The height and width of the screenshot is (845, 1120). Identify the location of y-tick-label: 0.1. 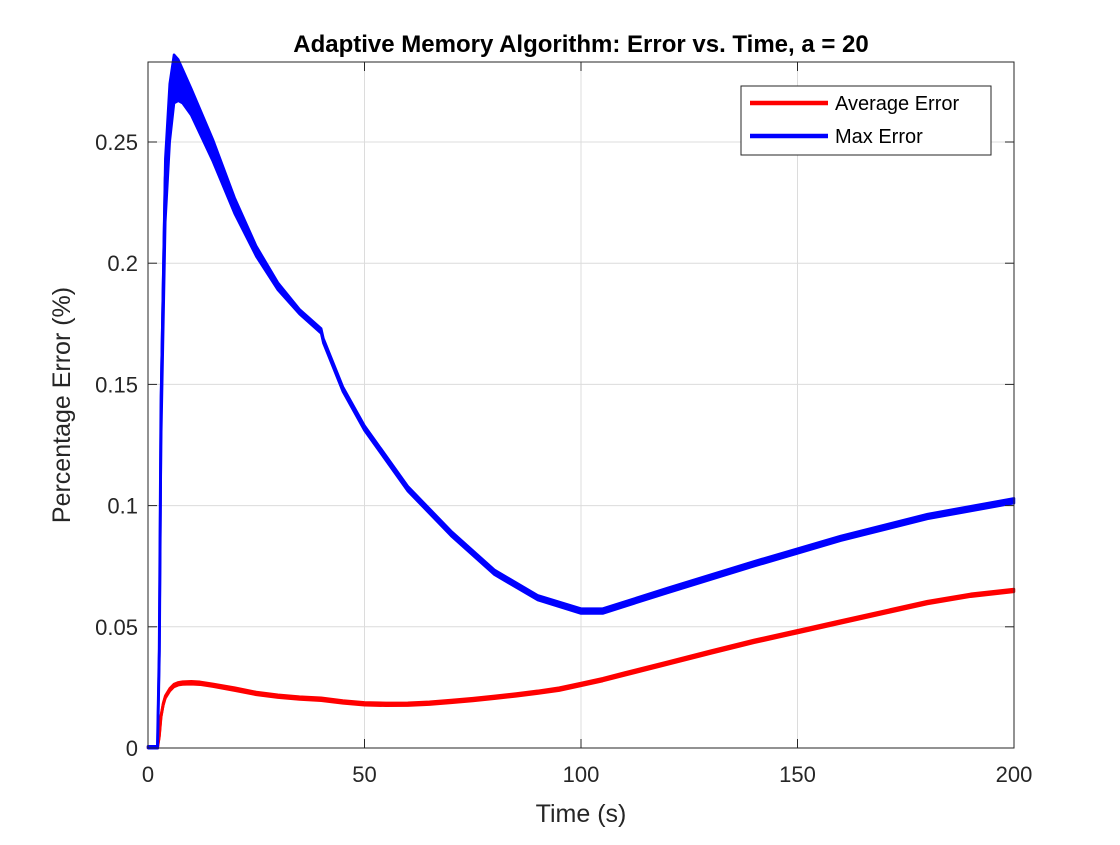
(122, 506).